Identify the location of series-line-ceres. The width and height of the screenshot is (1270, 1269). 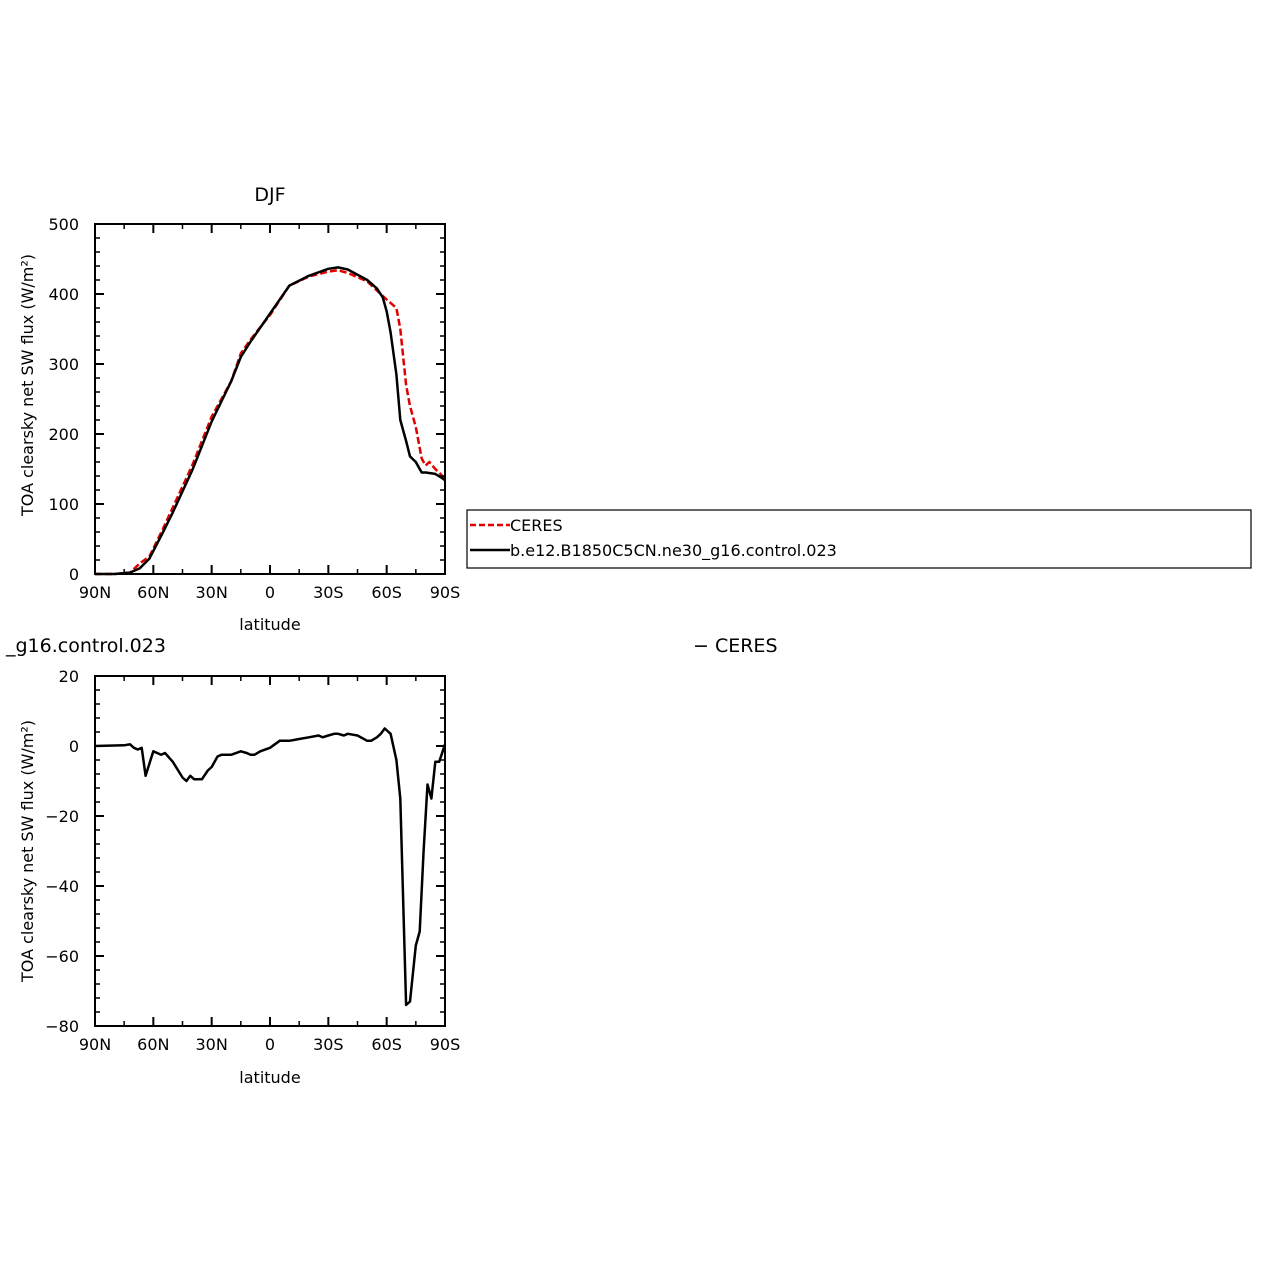
(270, 422).